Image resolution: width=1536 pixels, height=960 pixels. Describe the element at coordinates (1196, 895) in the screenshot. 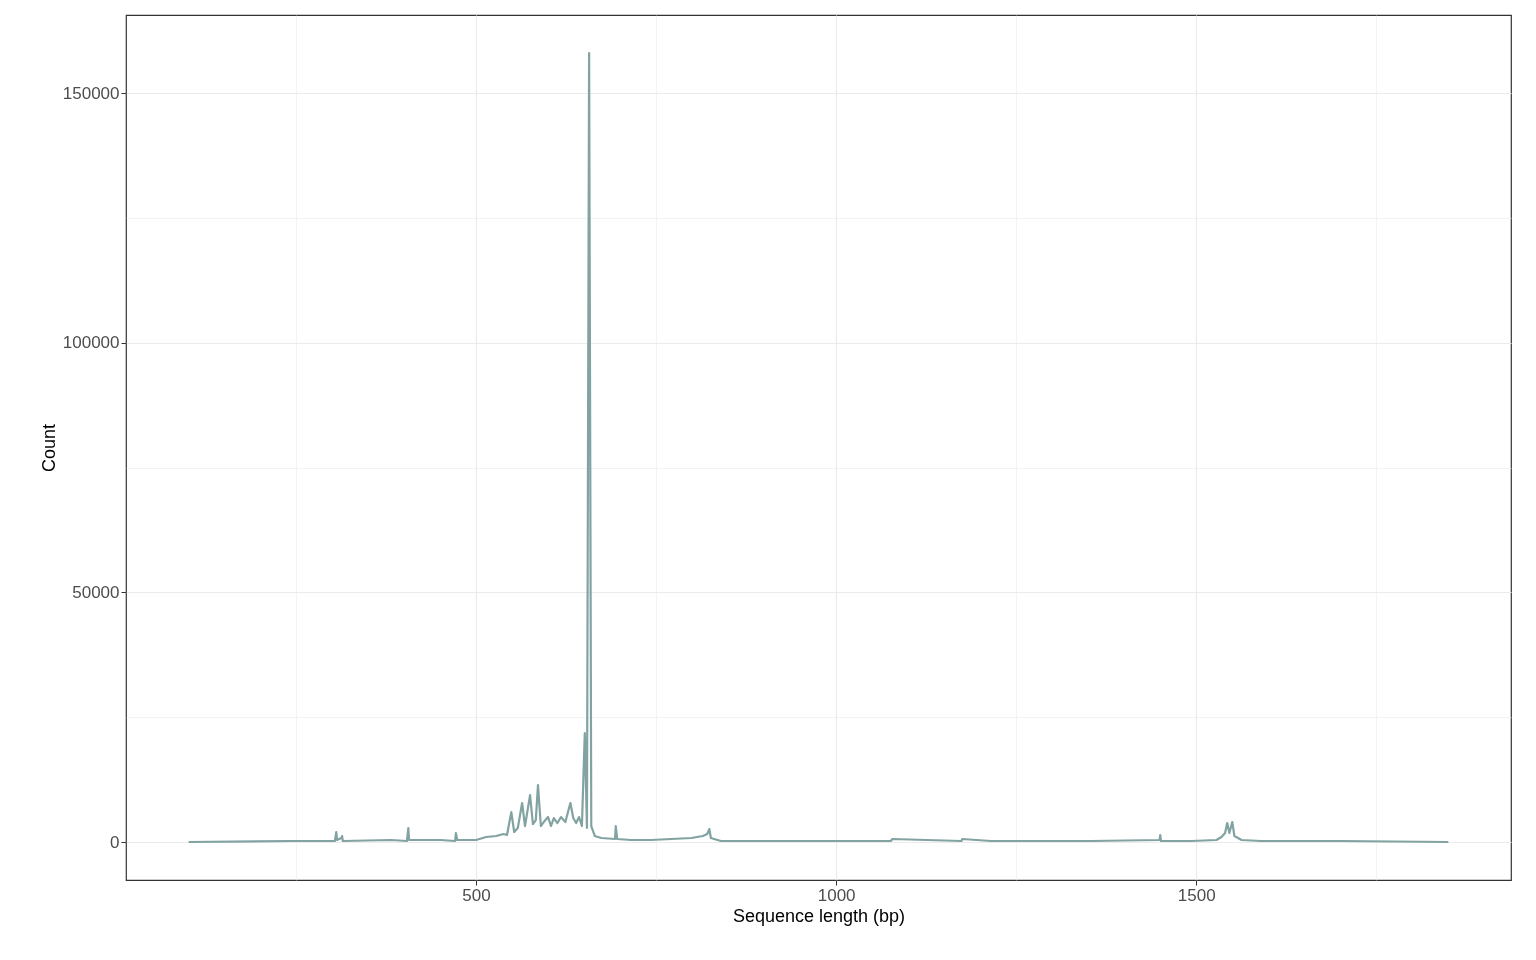

I see `x-tick-label: 1500` at that location.